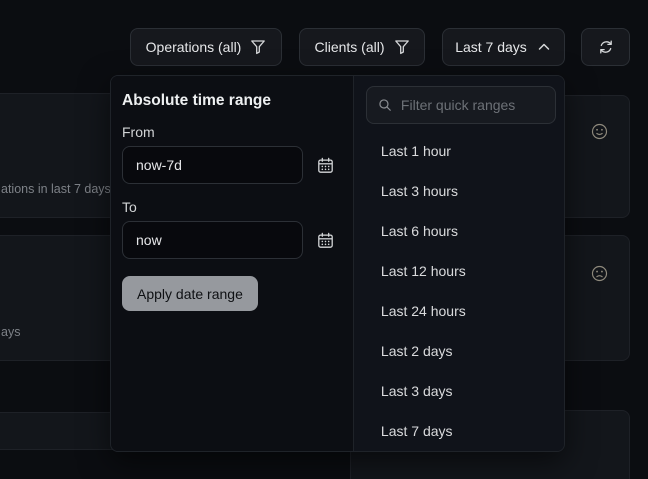 Image resolution: width=648 pixels, height=479 pixels. I want to click on absolute-time-range-title: Absolute time range, so click(196, 100).